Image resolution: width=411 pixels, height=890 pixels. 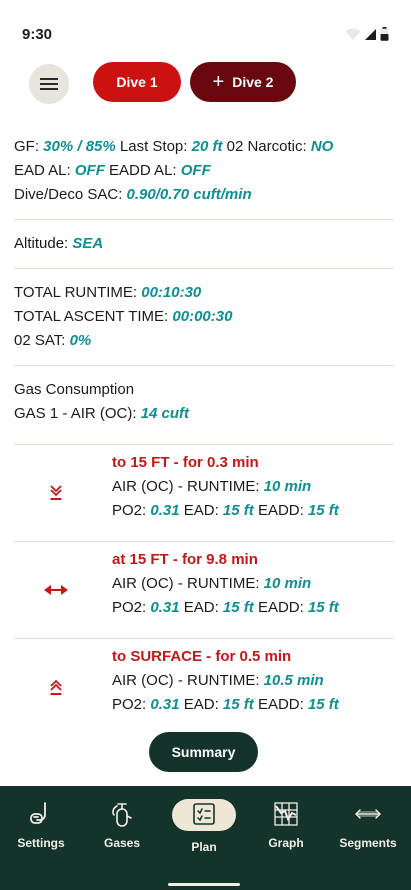 I want to click on dive-2-label: Dive 2, so click(x=253, y=82).